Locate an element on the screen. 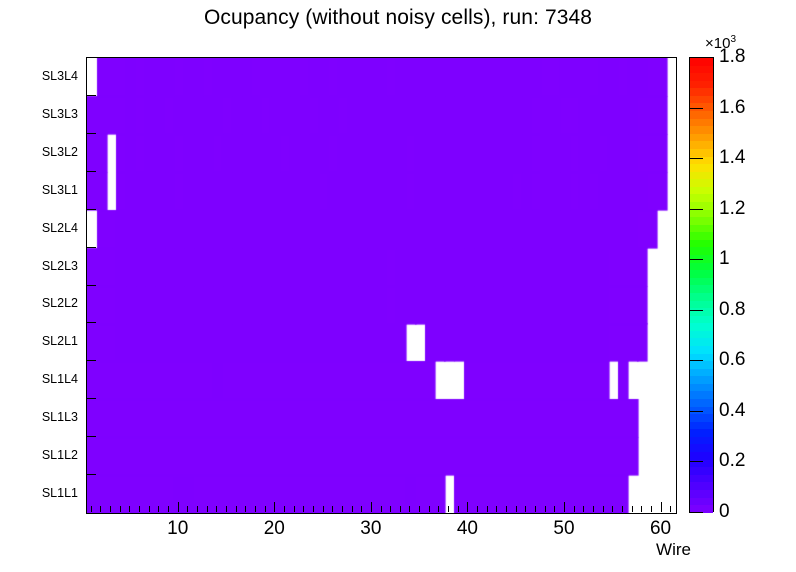  x-tick-label: 50 is located at coordinates (564, 528).